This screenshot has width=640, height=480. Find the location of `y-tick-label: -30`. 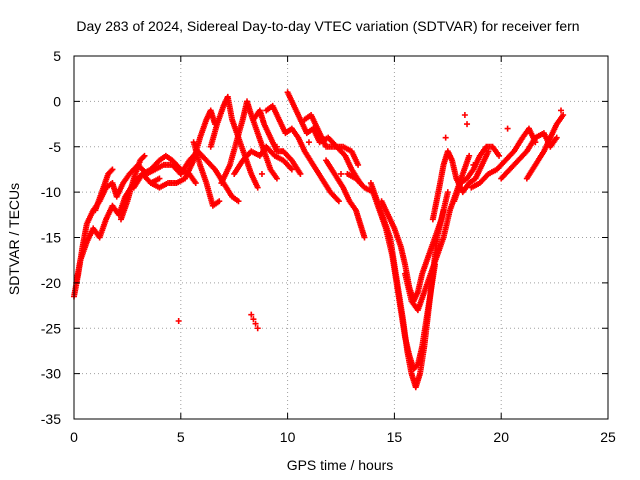

y-tick-label: -30 is located at coordinates (51, 374).